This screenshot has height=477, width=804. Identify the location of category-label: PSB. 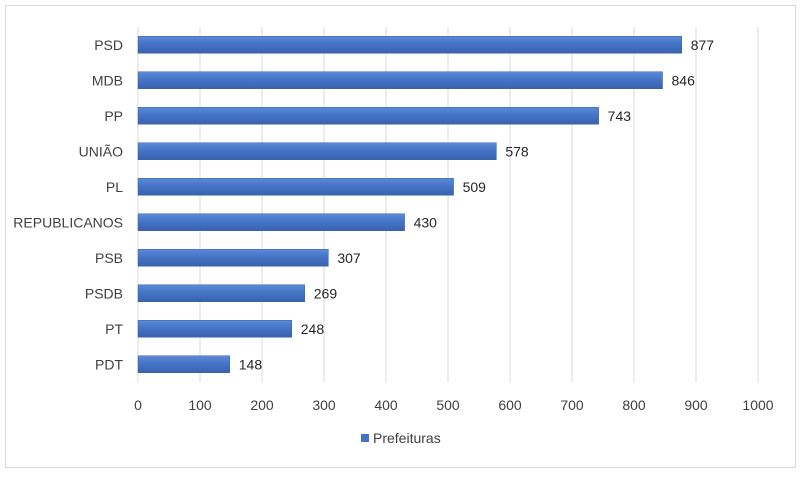
(109, 258).